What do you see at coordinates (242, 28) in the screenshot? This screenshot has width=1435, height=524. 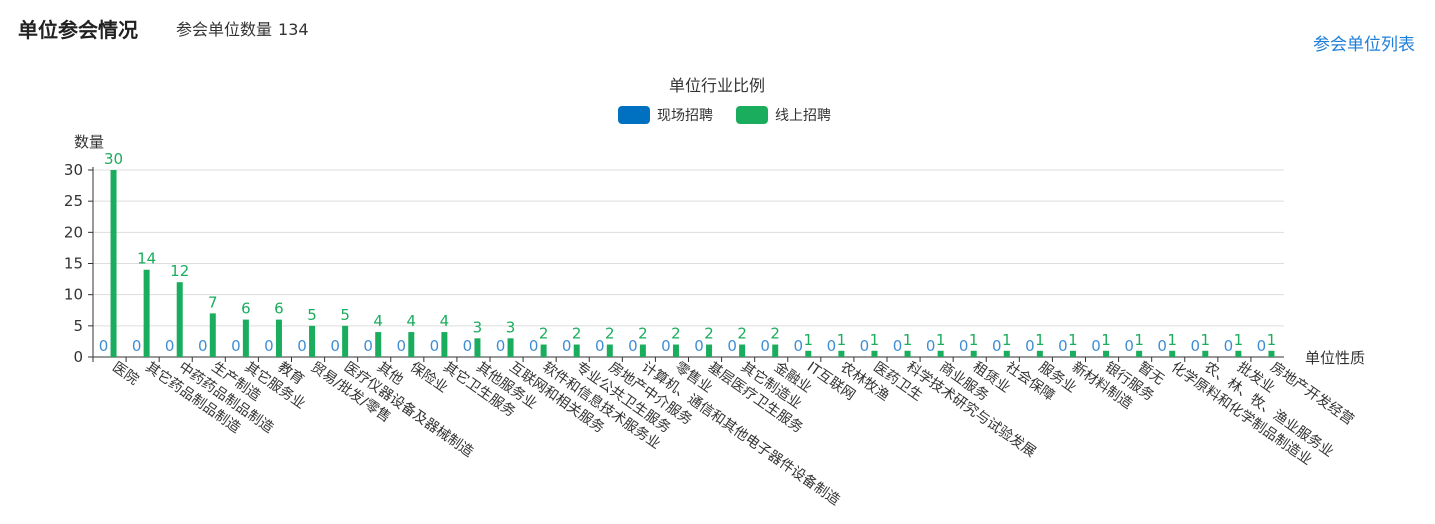 I see `participant-count: 参会单位数量 134` at bounding box center [242, 28].